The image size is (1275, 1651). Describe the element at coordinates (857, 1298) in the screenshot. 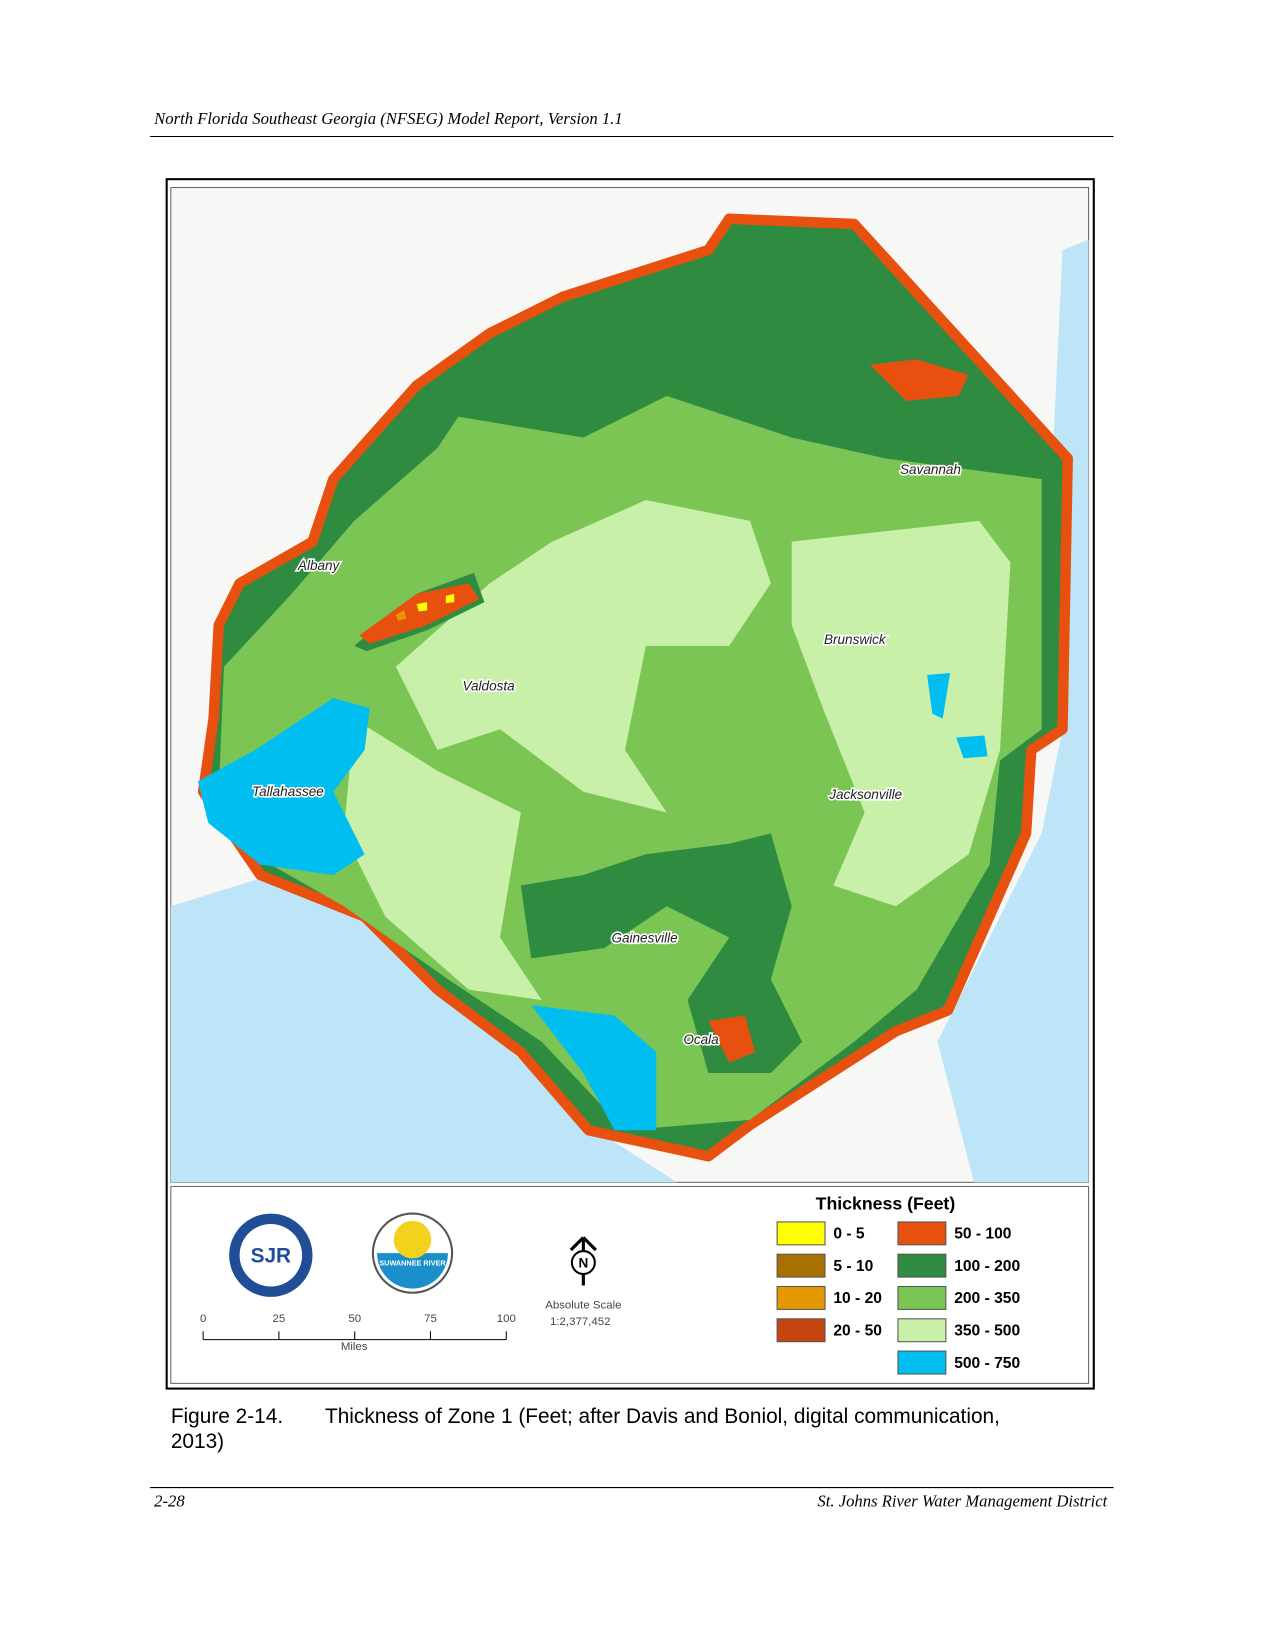

I see `legend-label: 10 - 20` at that location.